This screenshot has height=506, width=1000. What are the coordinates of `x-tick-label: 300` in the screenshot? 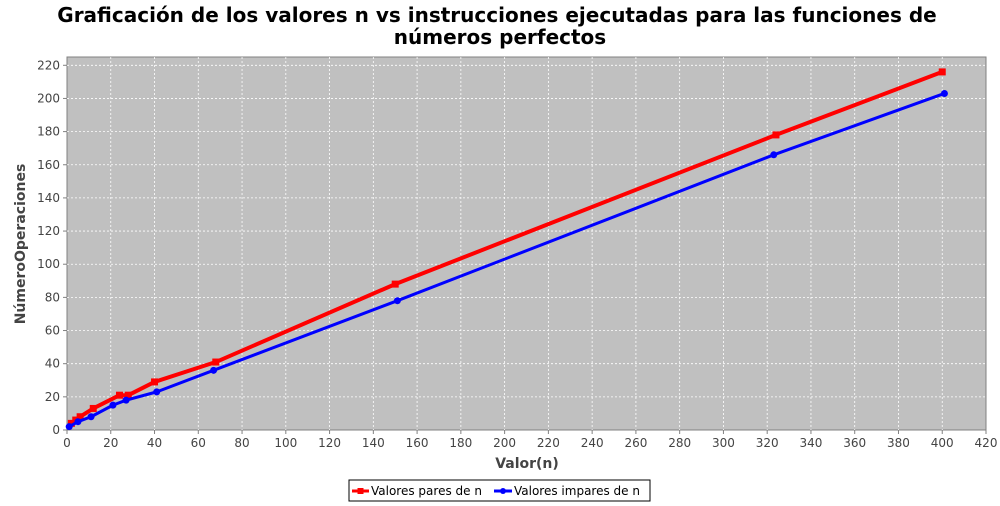 It's located at (723, 443).